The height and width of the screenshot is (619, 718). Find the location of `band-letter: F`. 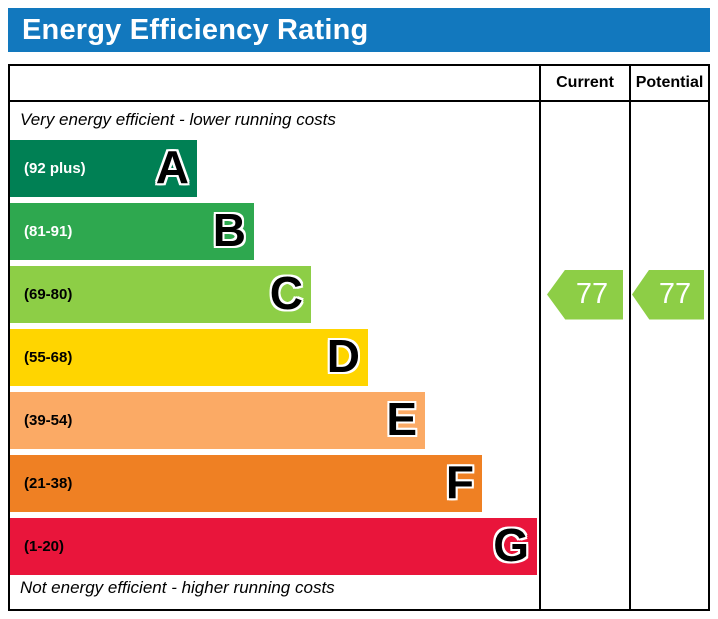

band-letter: F is located at coordinates (459, 481).